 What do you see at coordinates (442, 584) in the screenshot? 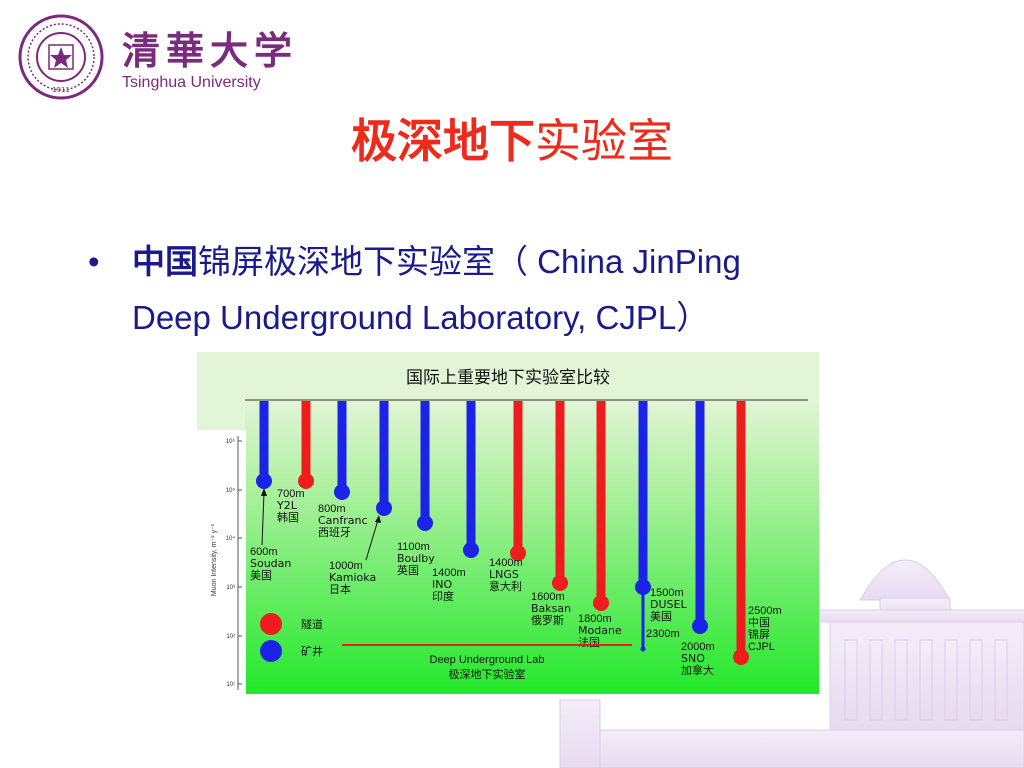
I see `lab-name-label: INO` at bounding box center [442, 584].